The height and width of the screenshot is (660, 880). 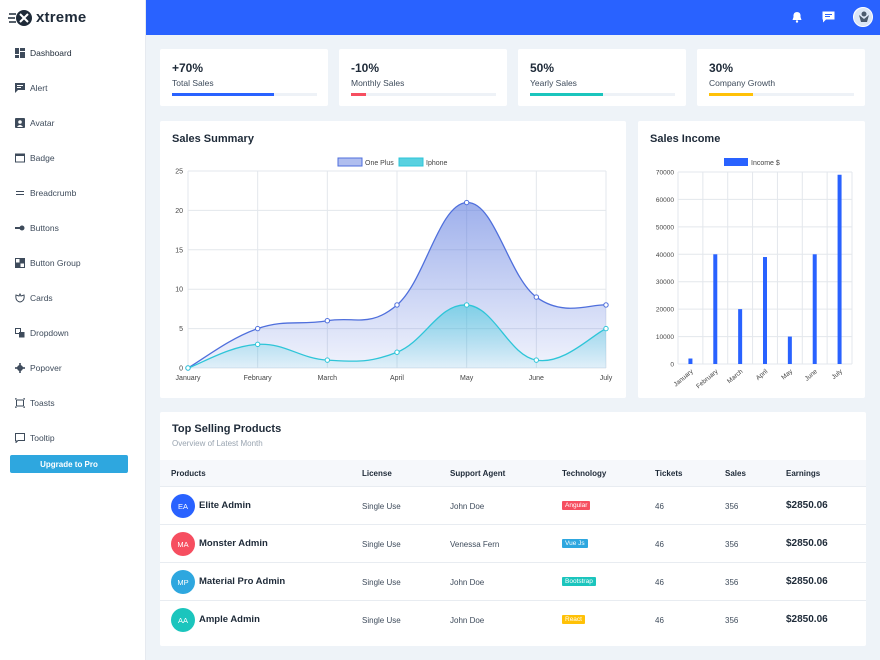 What do you see at coordinates (584, 473) in the screenshot?
I see `column-header: Technology` at bounding box center [584, 473].